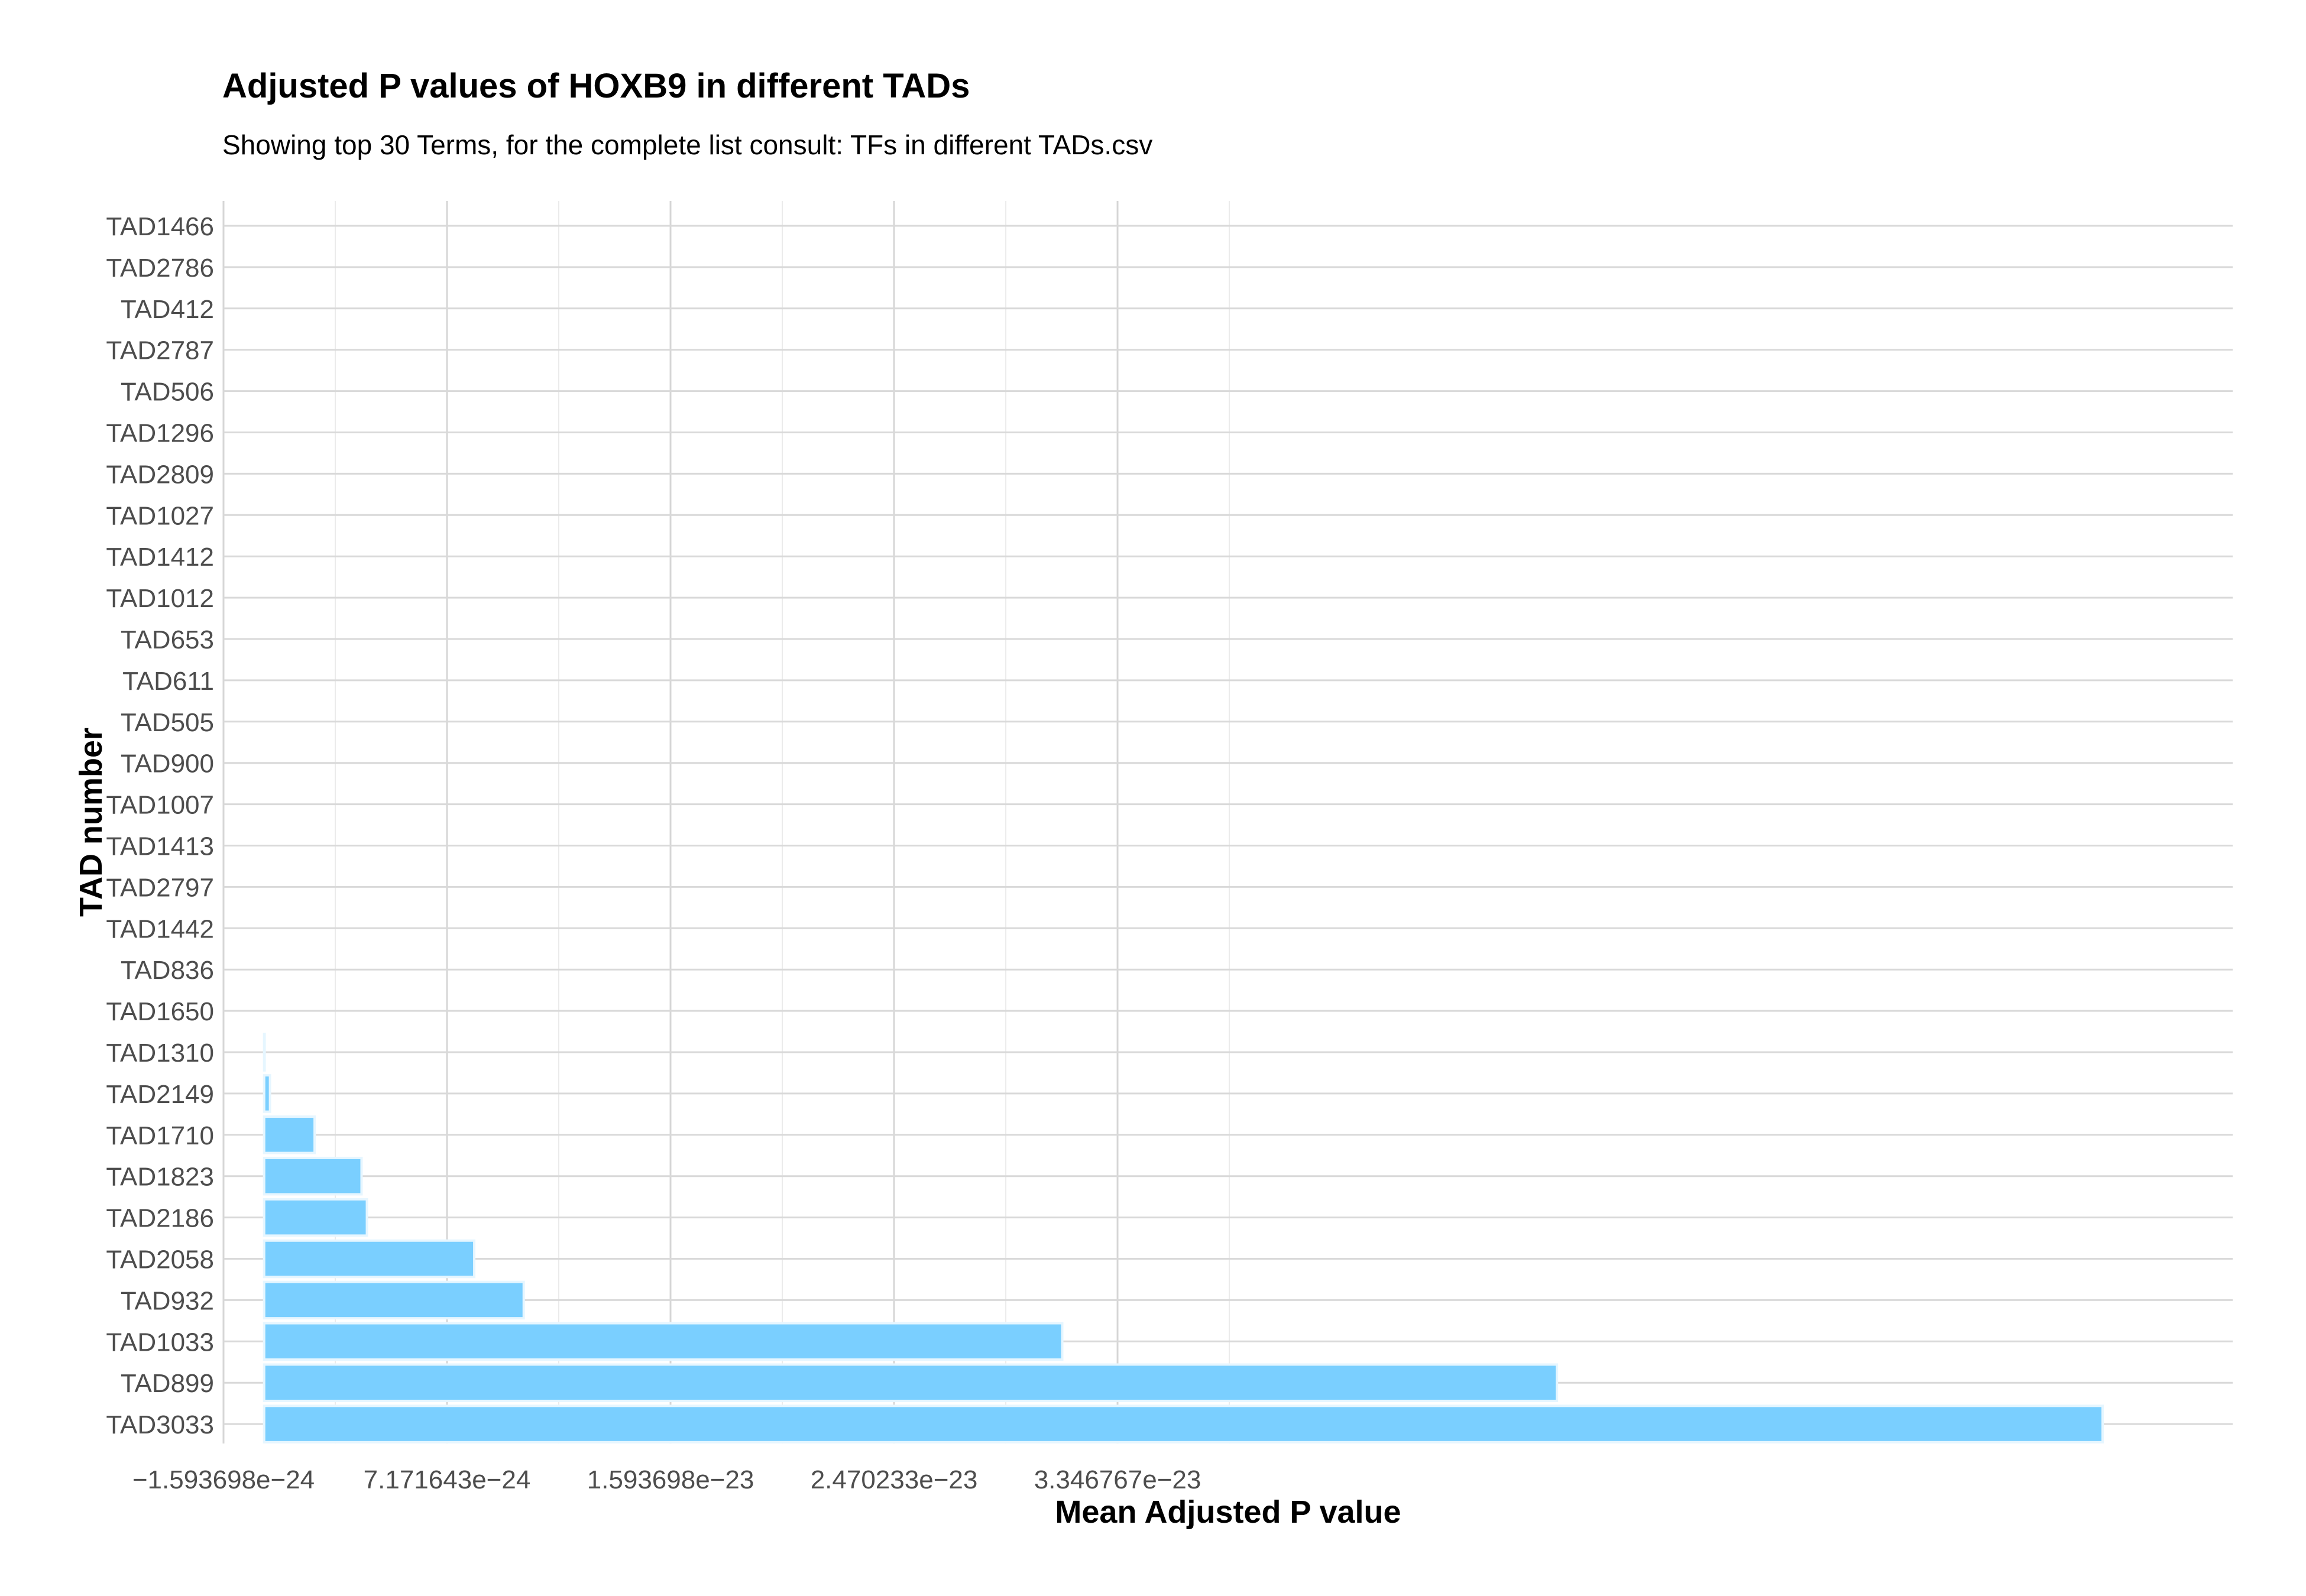 This screenshot has width=2306, height=1596. I want to click on x-tick-label: 3.346767e−23, so click(1117, 1479).